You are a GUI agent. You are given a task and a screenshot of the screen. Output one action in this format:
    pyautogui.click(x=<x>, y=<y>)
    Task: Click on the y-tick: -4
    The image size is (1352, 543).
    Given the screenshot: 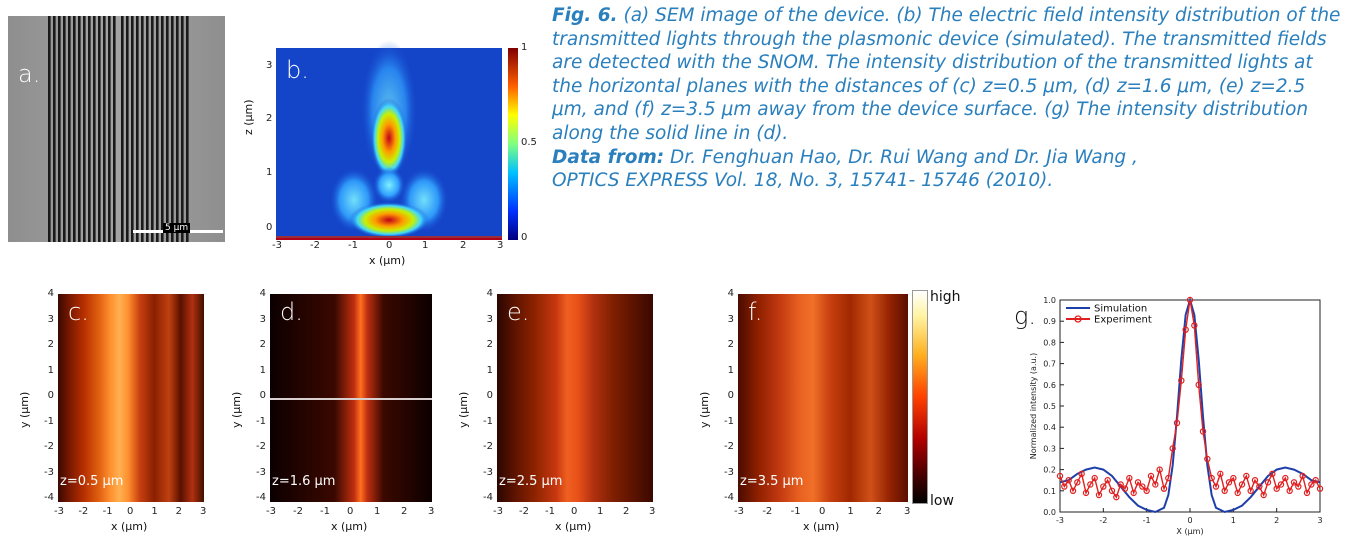 What is the action you would take?
    pyautogui.click(x=488, y=497)
    